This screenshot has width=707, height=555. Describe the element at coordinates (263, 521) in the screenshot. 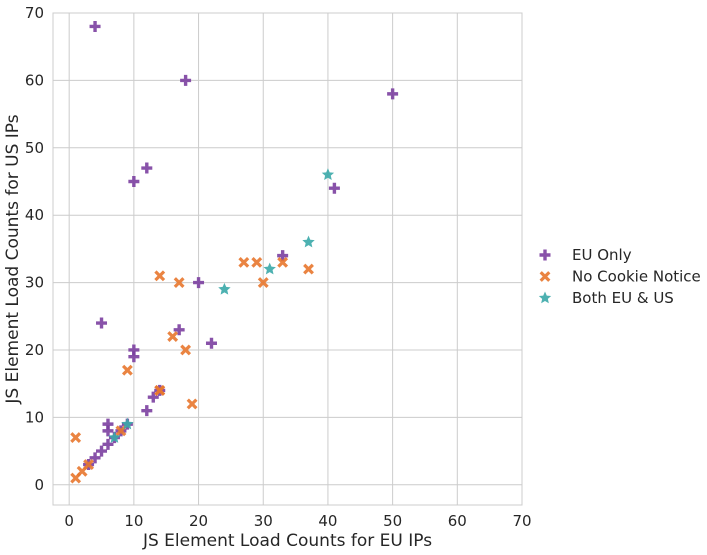

I see `x-tick-label: 30` at that location.